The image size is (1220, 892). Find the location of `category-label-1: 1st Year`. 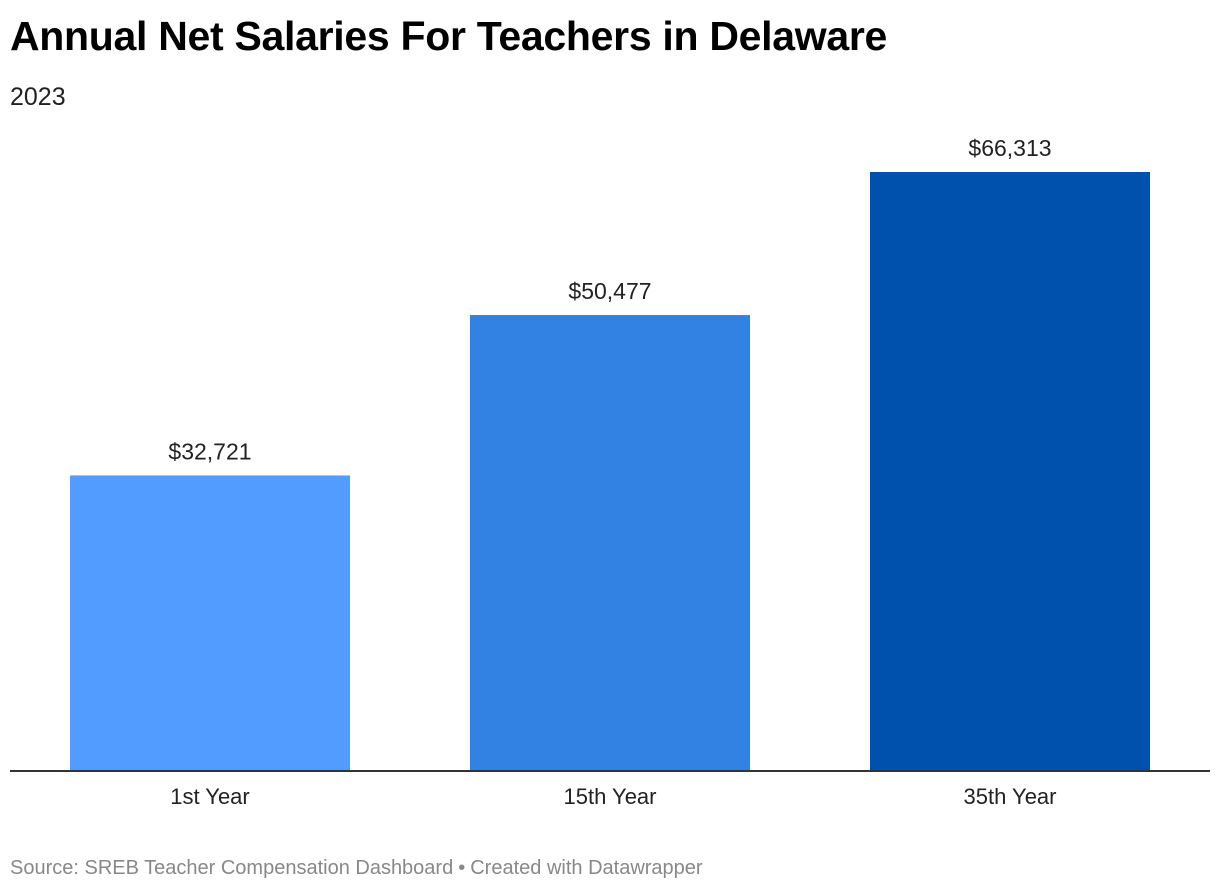

category-label-1: 1st Year is located at coordinates (210, 796).